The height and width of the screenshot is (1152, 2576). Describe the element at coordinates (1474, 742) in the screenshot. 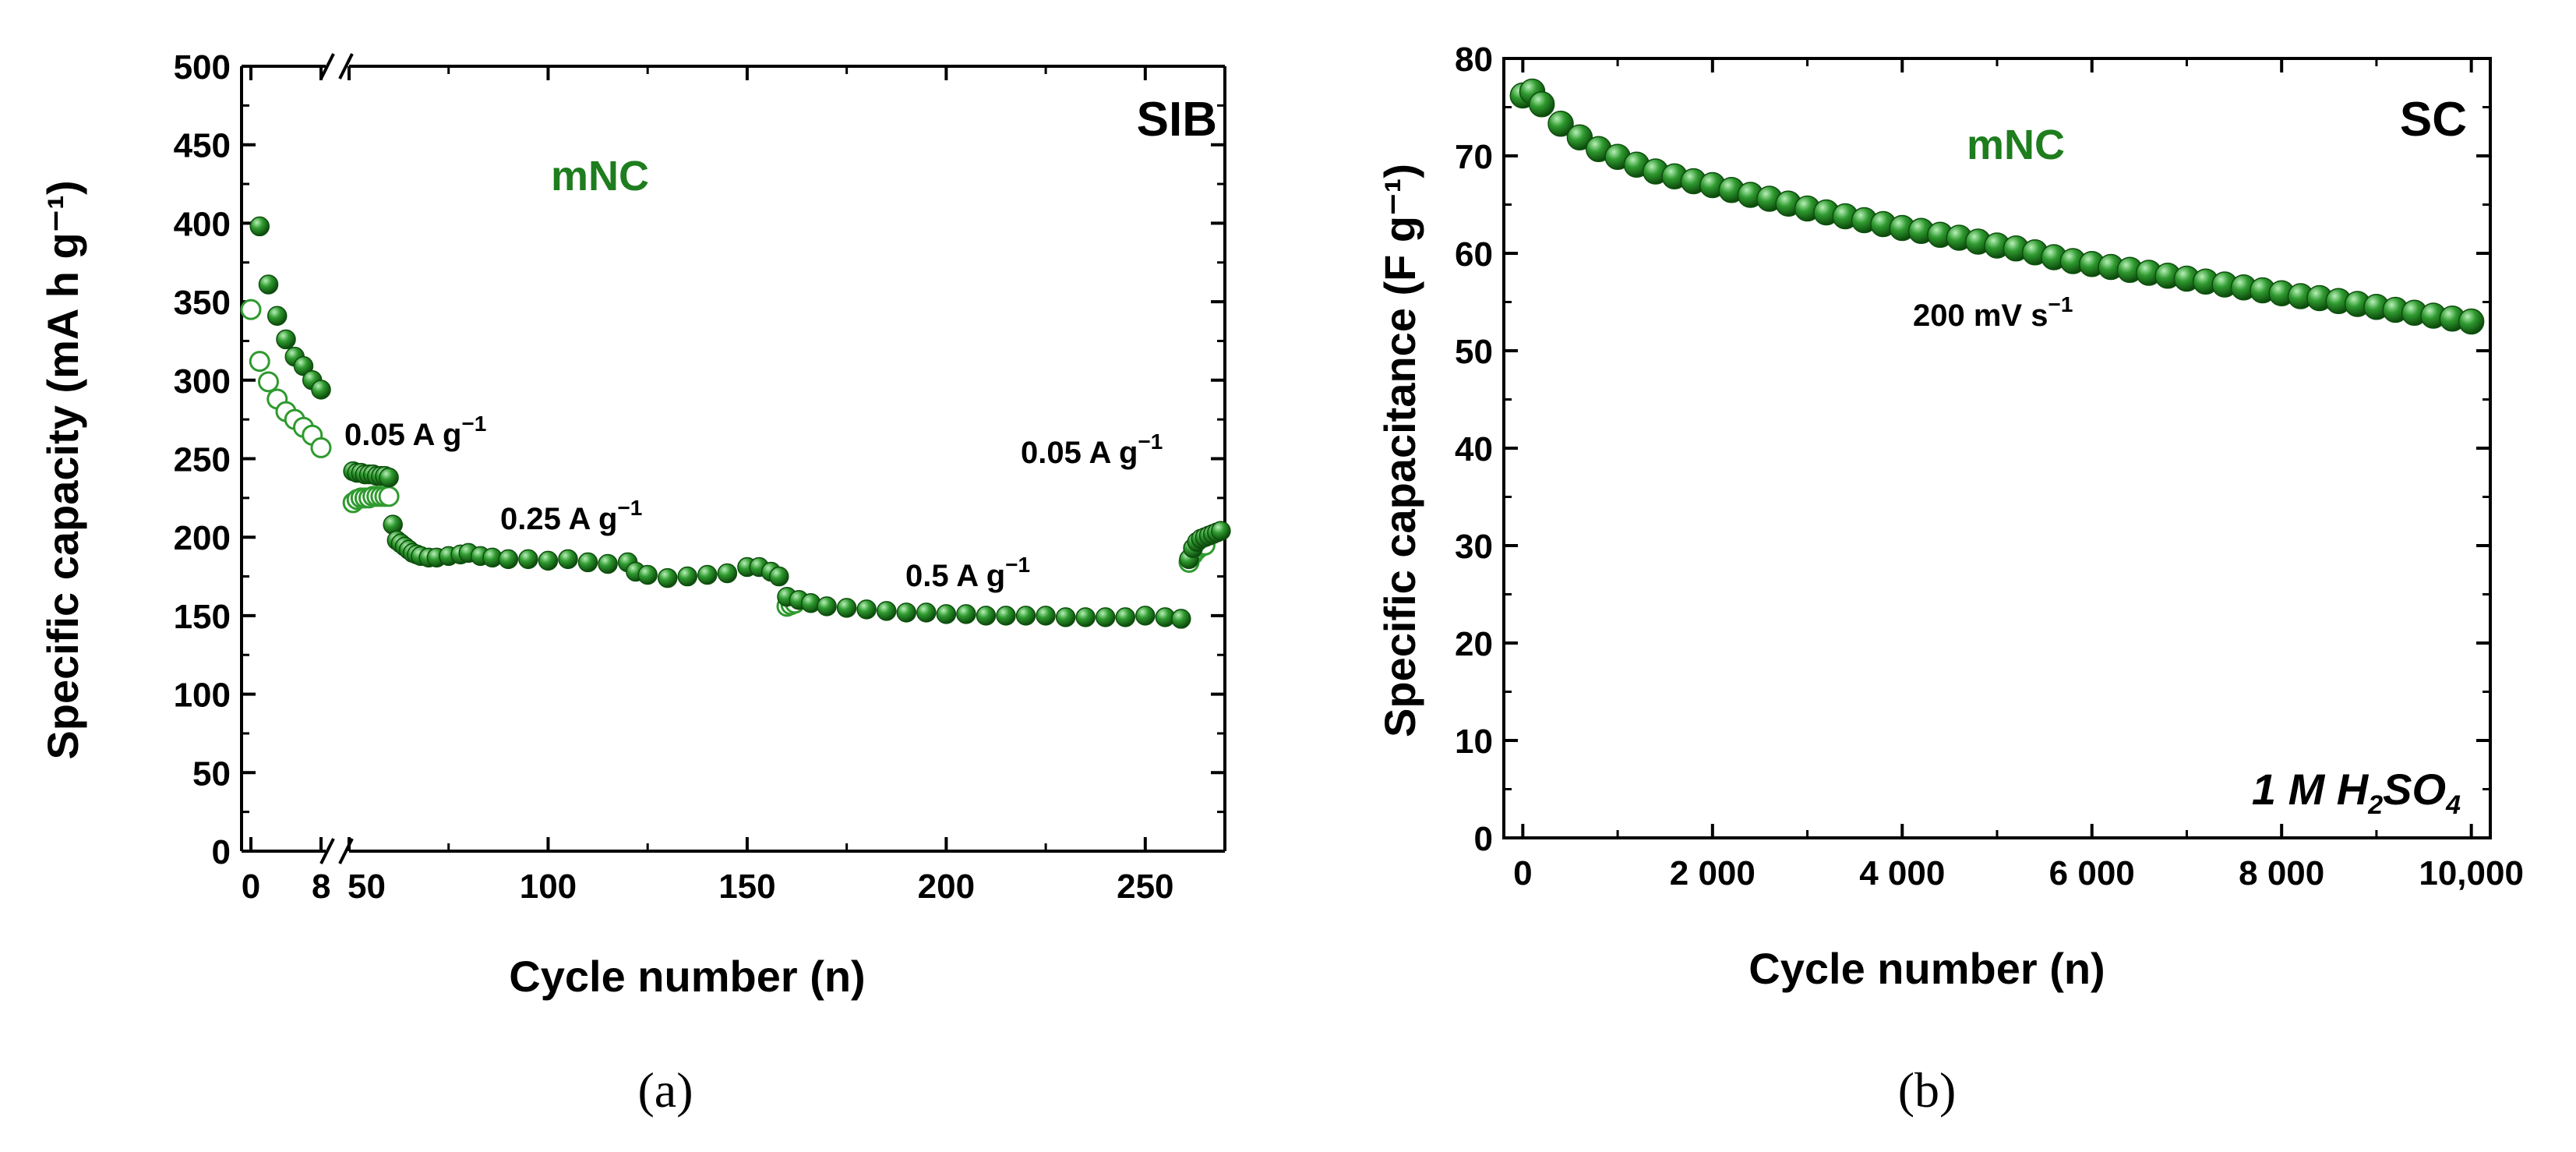

I see `panel-b-y-tick-label: 10` at that location.